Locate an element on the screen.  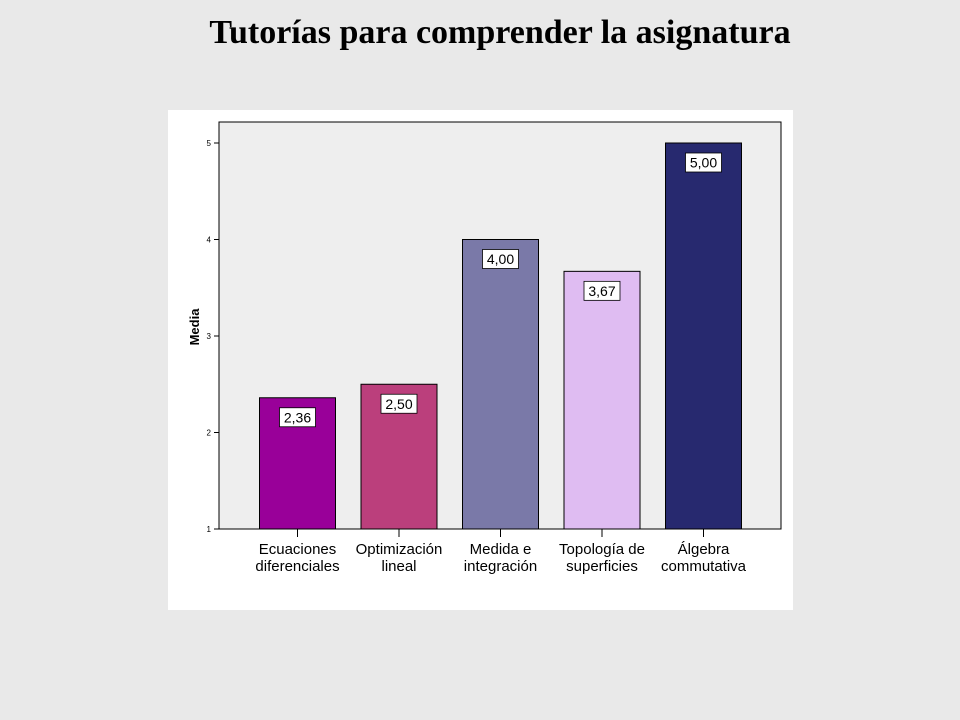
x-tick-label: Optimización is located at coordinates (399, 549).